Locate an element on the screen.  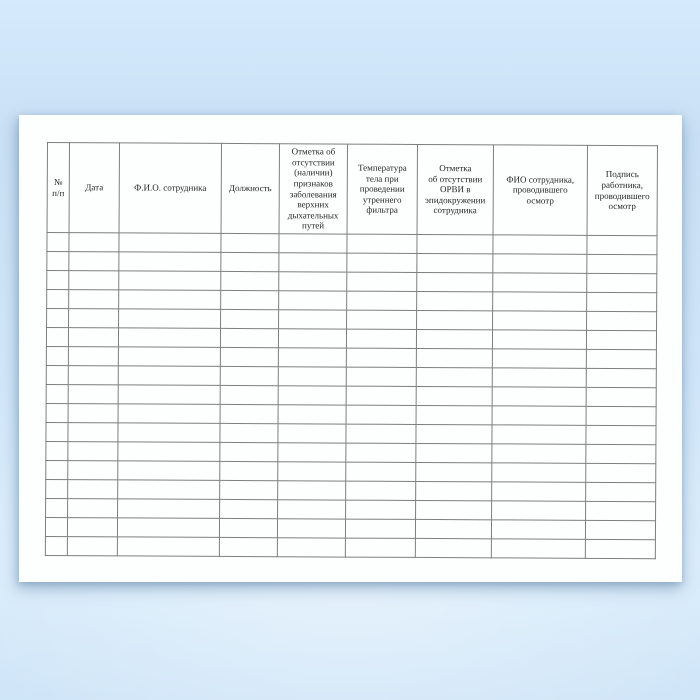
column-header-employee-name: Ф.И.О. сотрудника is located at coordinates (170, 188).